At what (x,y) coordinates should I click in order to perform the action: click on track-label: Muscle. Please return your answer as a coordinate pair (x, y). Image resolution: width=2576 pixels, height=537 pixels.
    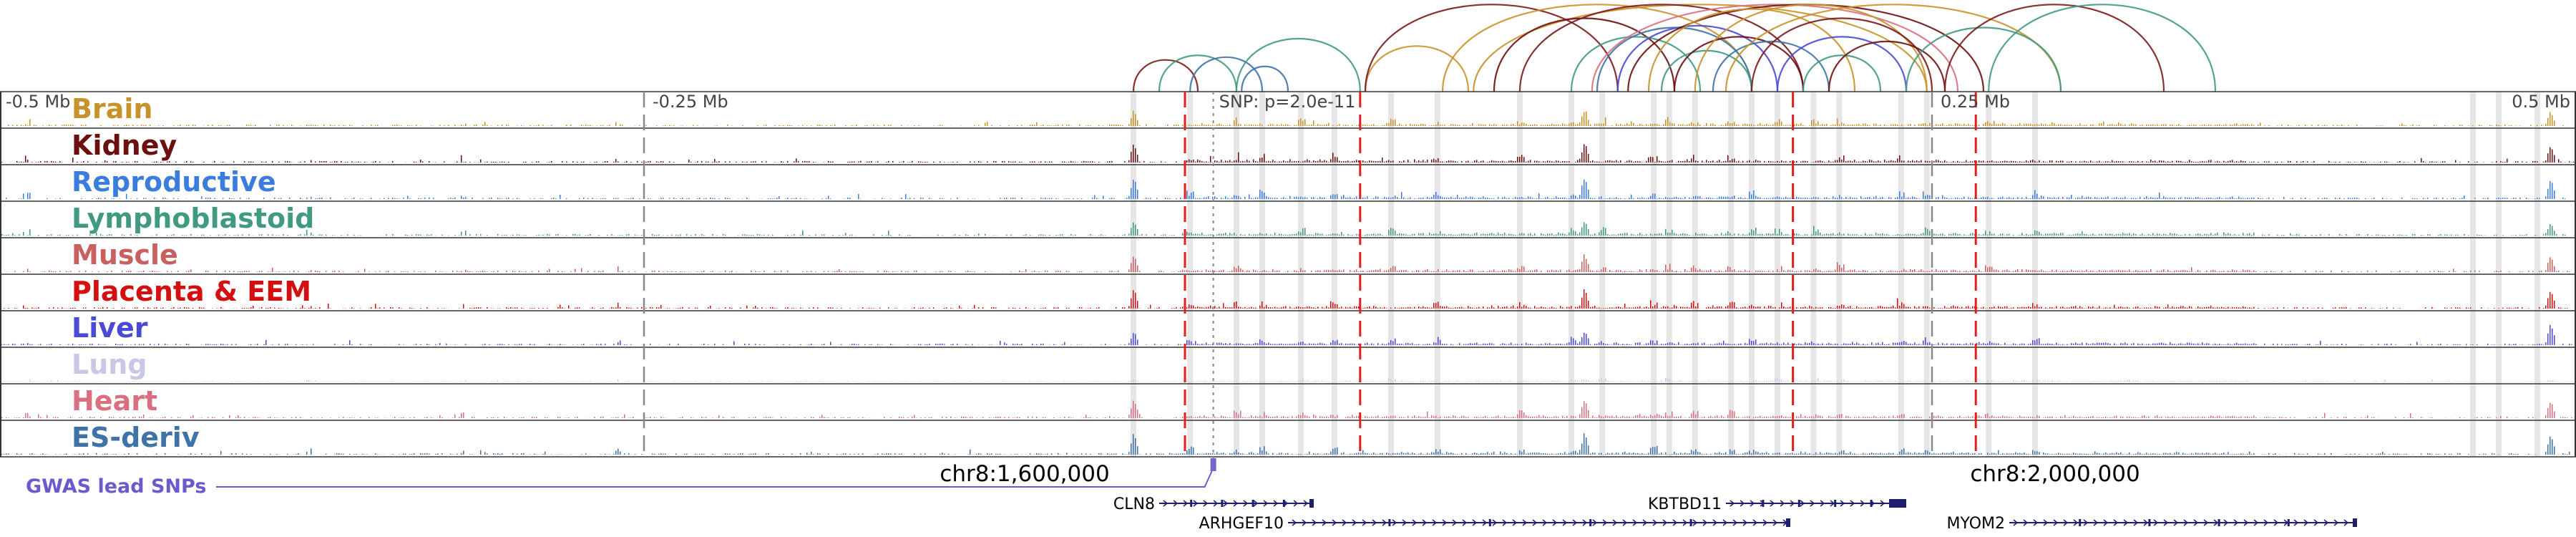
    Looking at the image, I should click on (125, 255).